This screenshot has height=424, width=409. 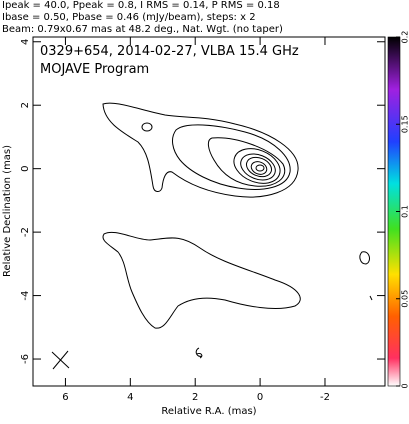 What do you see at coordinates (405, 299) in the screenshot?
I see `colorbar-tick-label: 0.05` at bounding box center [405, 299].